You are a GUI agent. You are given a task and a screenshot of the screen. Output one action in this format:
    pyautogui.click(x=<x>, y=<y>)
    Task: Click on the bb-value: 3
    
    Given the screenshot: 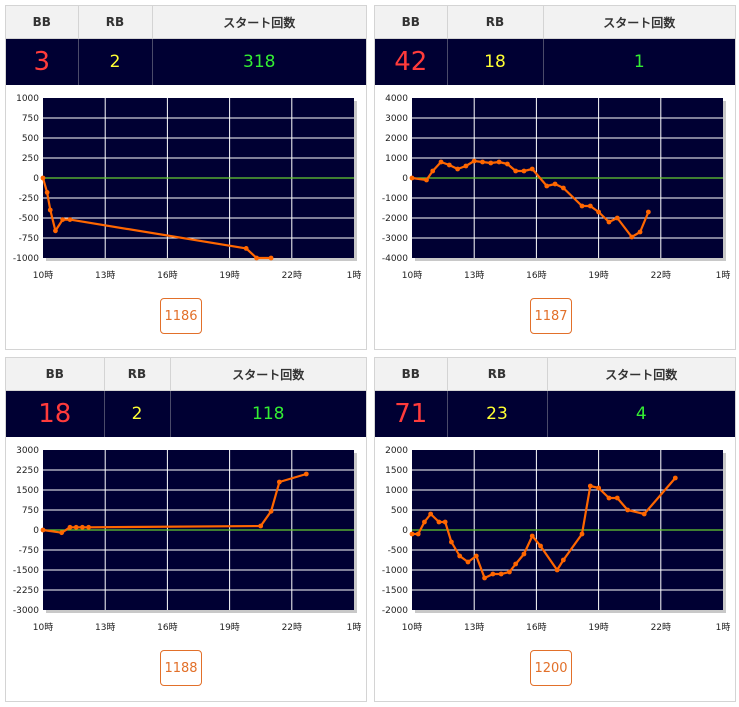 What is the action you would take?
    pyautogui.click(x=42, y=61)
    